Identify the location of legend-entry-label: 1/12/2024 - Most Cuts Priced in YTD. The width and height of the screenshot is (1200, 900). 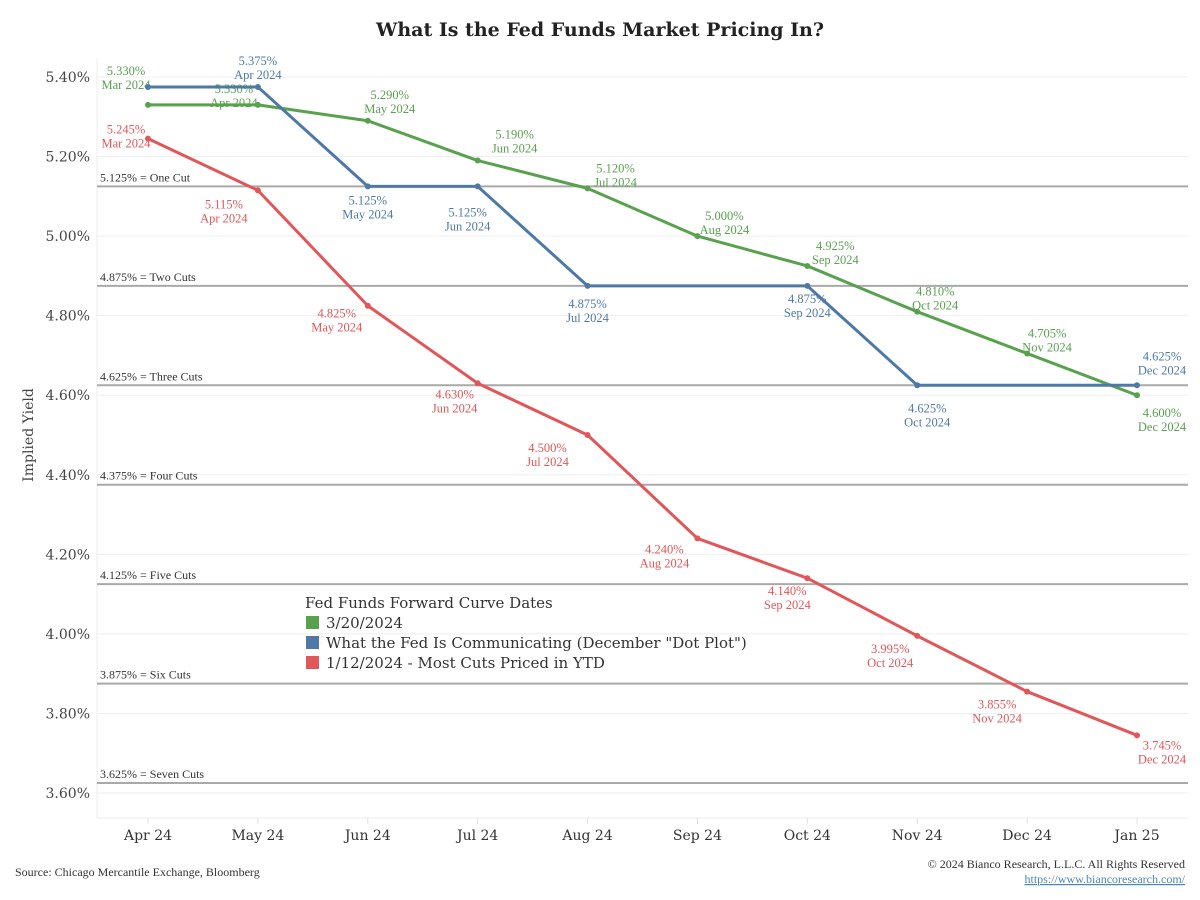
(465, 663).